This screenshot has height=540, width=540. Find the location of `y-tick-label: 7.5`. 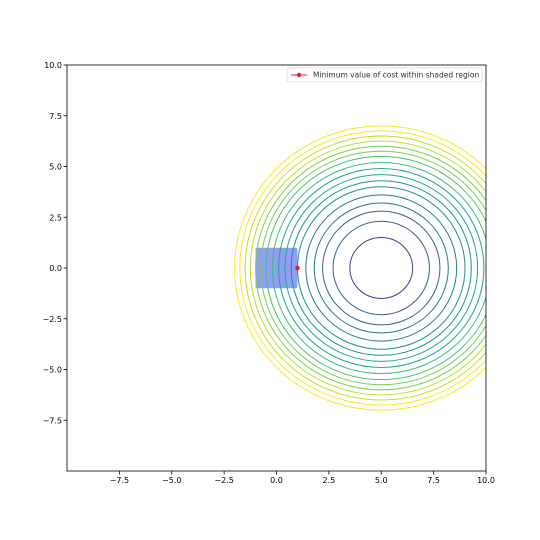

y-tick-label: 7.5 is located at coordinates (55, 116).